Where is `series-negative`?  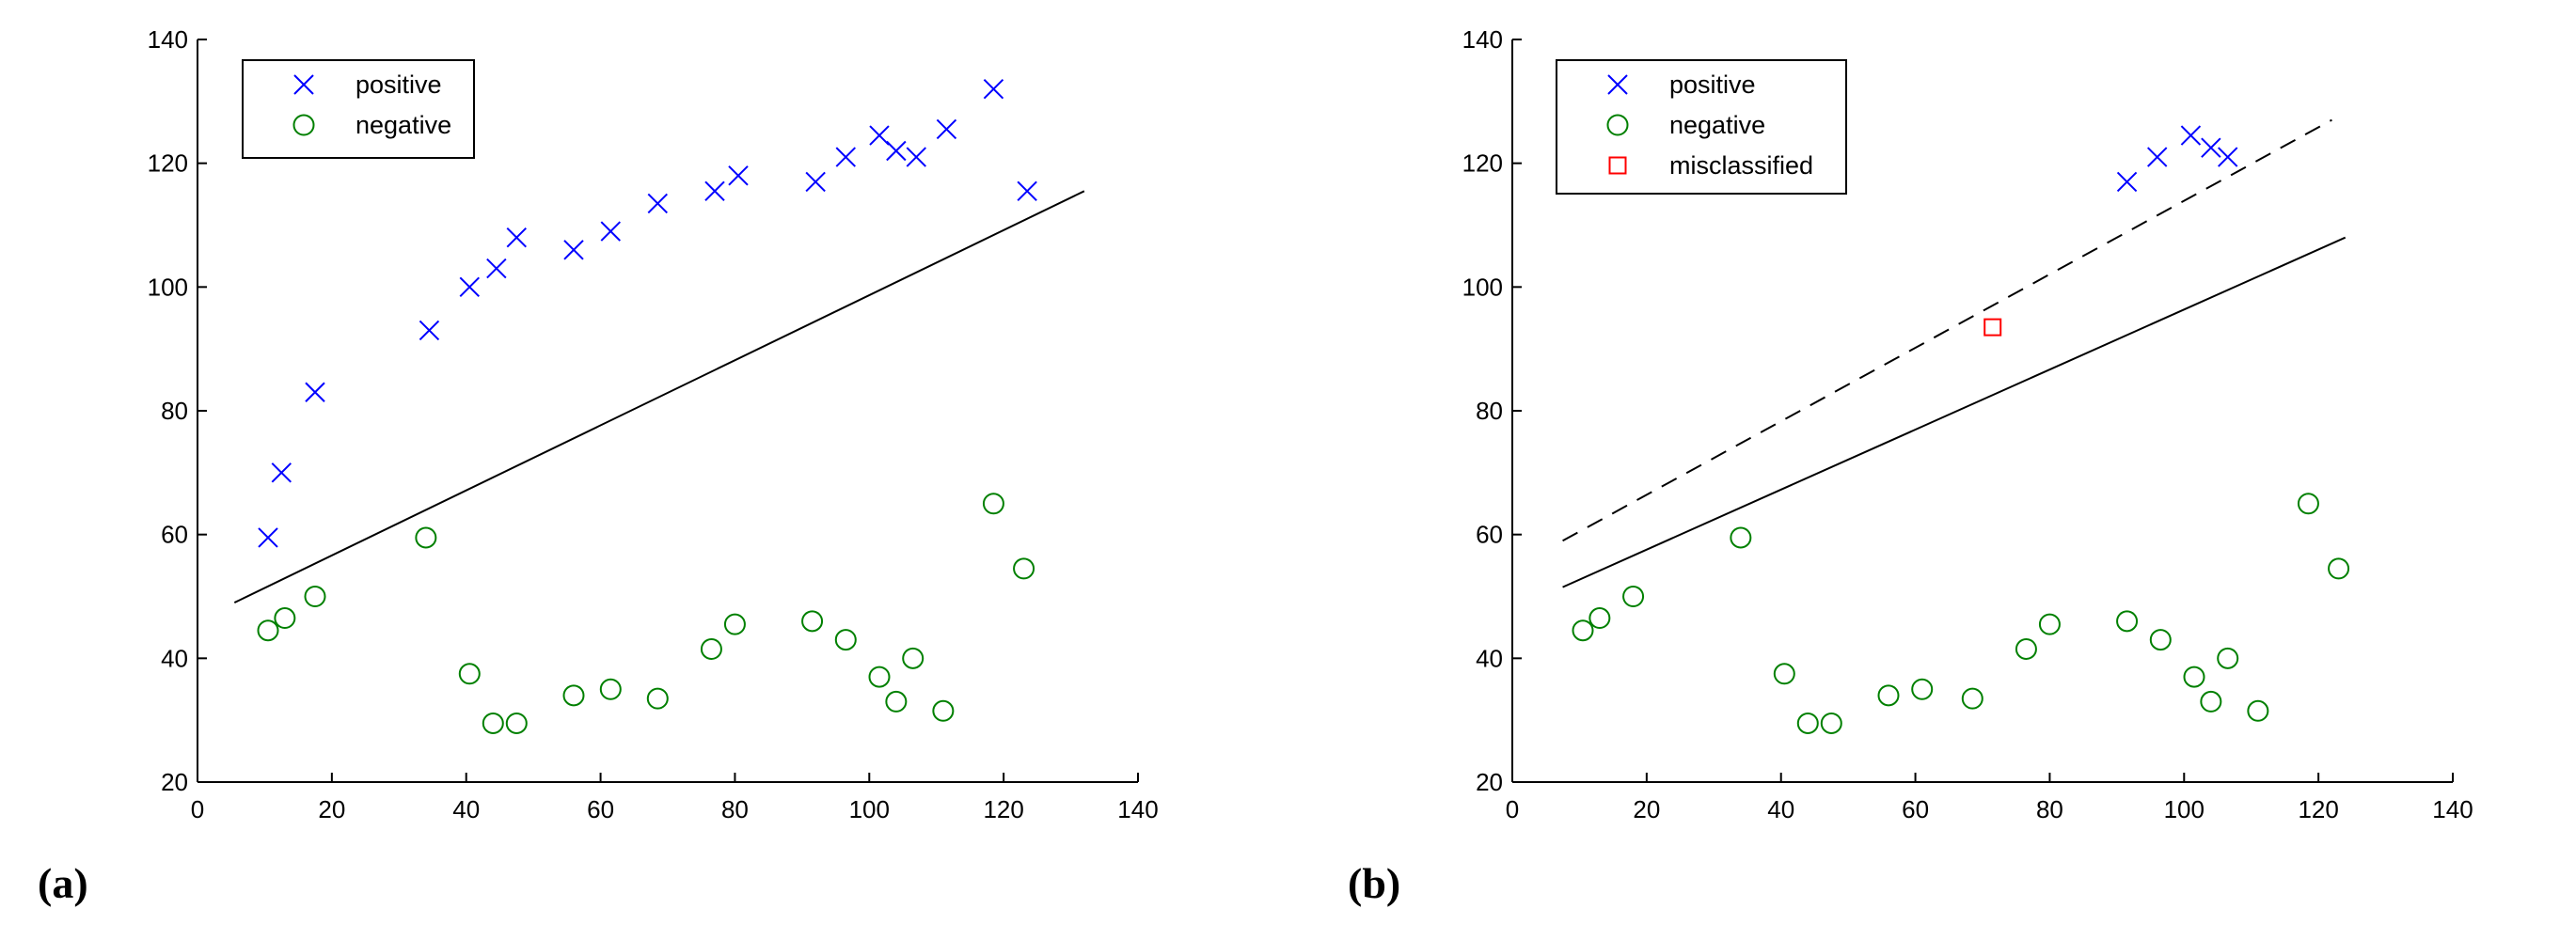
series-negative is located at coordinates (1961, 613).